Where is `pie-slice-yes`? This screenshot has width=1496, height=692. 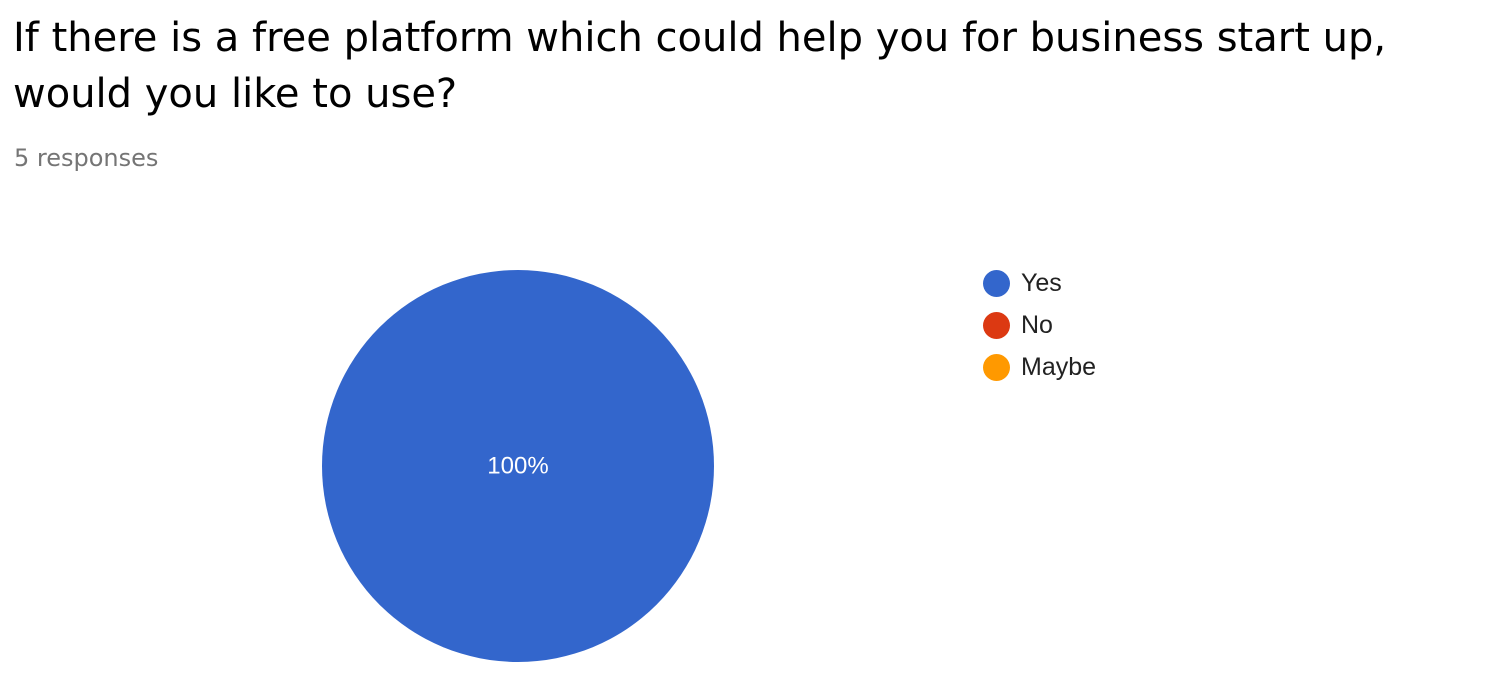
pie-slice-yes is located at coordinates (518, 466).